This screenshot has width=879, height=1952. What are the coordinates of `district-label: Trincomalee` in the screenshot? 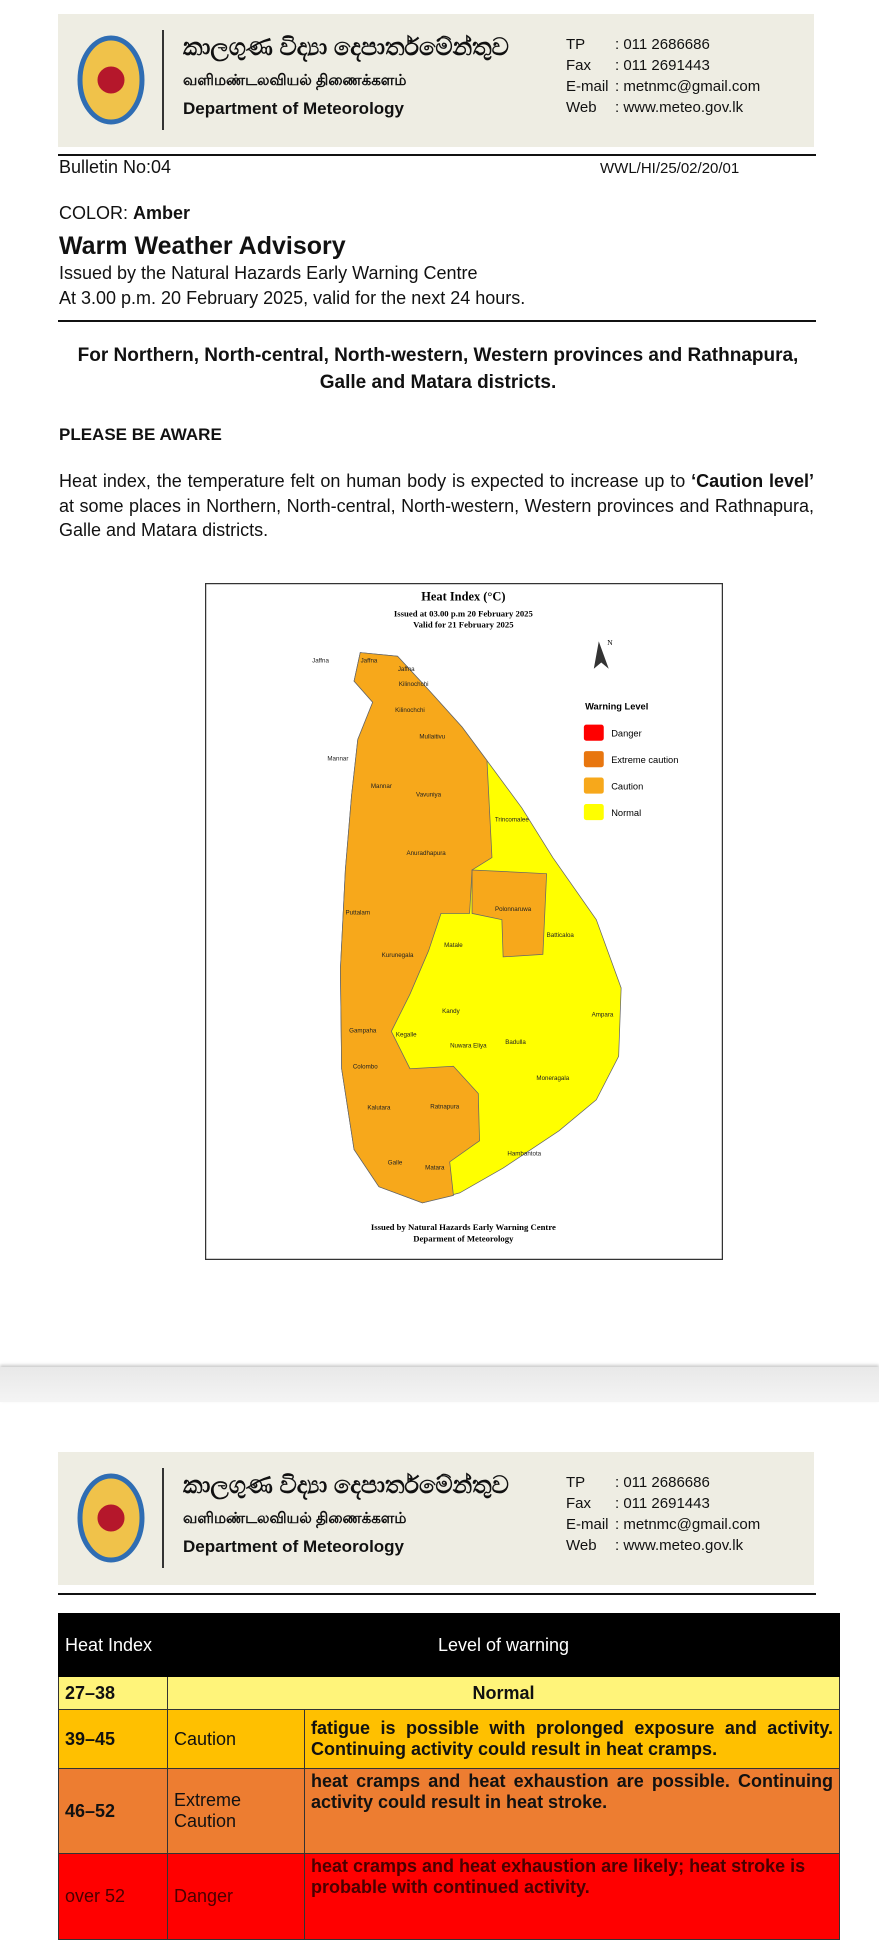 It's located at (512, 820).